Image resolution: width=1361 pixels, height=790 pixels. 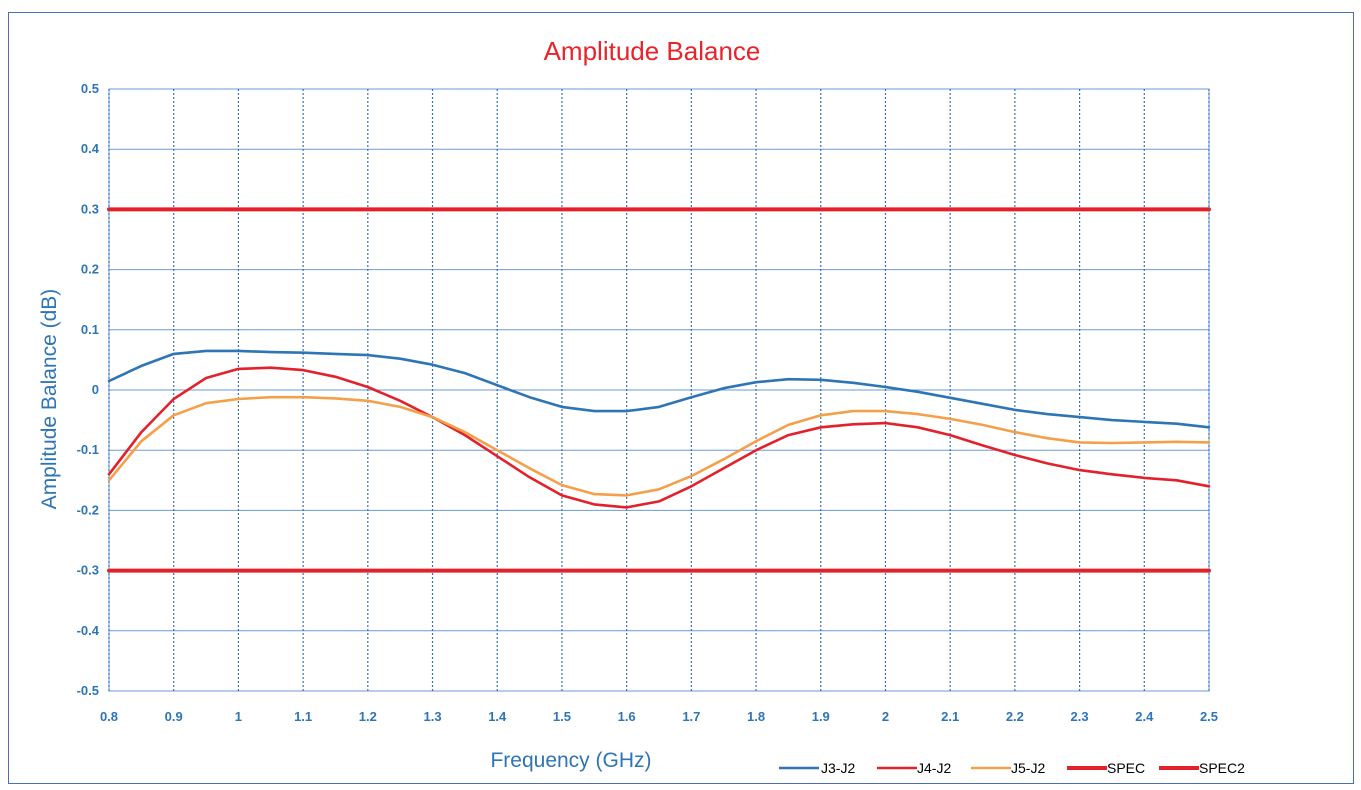 I want to click on x-tick-label: 2.1, so click(x=950, y=716).